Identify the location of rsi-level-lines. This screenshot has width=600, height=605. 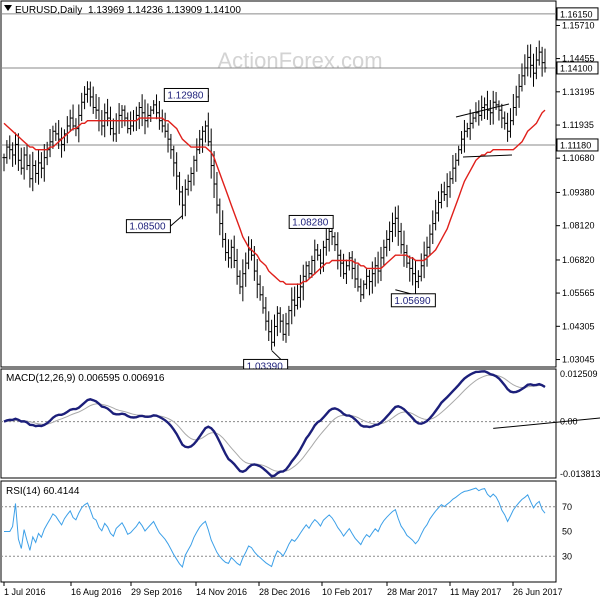
(278, 531).